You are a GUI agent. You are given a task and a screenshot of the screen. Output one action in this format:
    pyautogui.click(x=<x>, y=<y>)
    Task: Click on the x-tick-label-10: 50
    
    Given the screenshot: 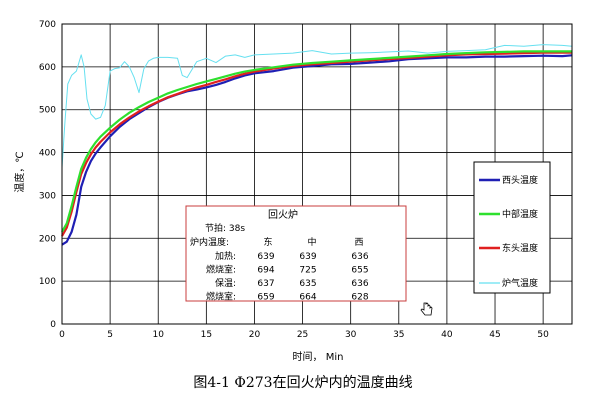 What is the action you would take?
    pyautogui.click(x=543, y=335)
    